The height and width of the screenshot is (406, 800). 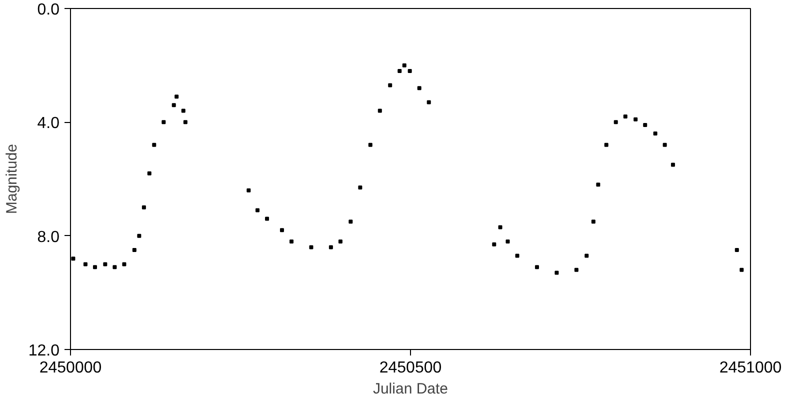 I want to click on y-tick-label: 12.0, so click(x=44, y=351).